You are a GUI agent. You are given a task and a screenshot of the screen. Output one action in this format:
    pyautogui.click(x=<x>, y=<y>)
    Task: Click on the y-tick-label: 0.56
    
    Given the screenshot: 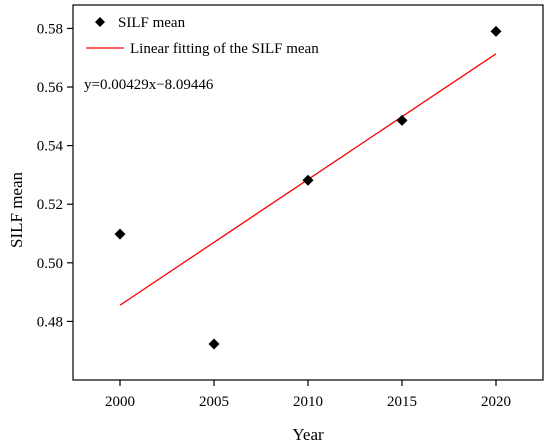 What is the action you would take?
    pyautogui.click(x=50, y=88)
    